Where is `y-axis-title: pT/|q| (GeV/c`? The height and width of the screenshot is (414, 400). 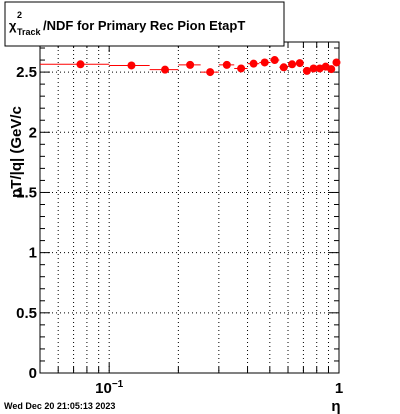
y-axis-title: pT/|q| (GeV/c is located at coordinates (16, 152).